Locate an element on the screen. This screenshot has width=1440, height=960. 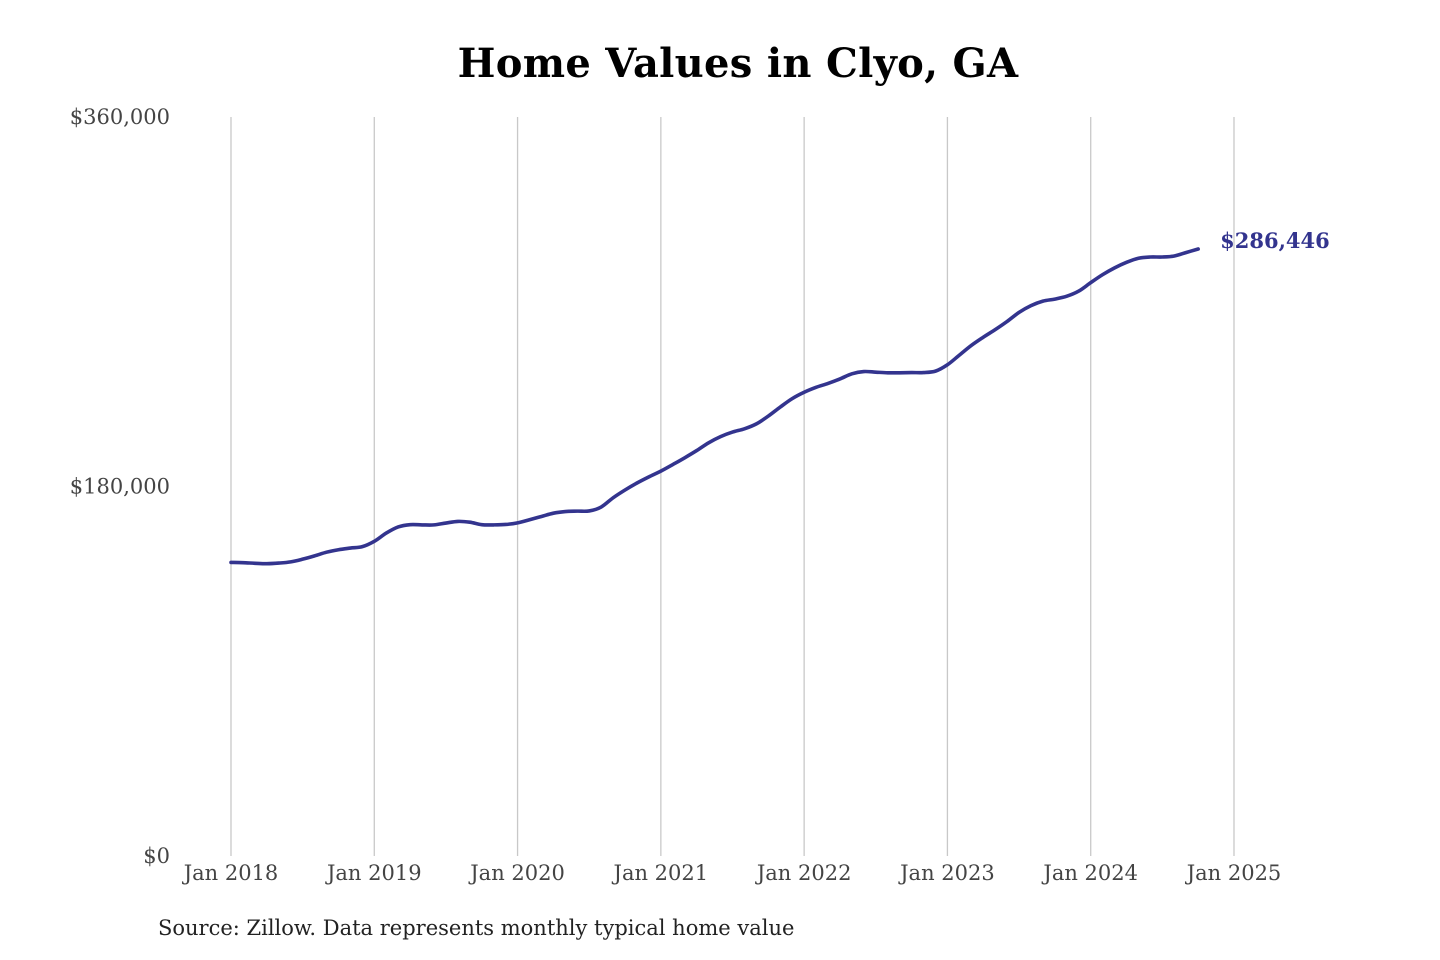
y-tick-label: $180,000 is located at coordinates (120, 487).